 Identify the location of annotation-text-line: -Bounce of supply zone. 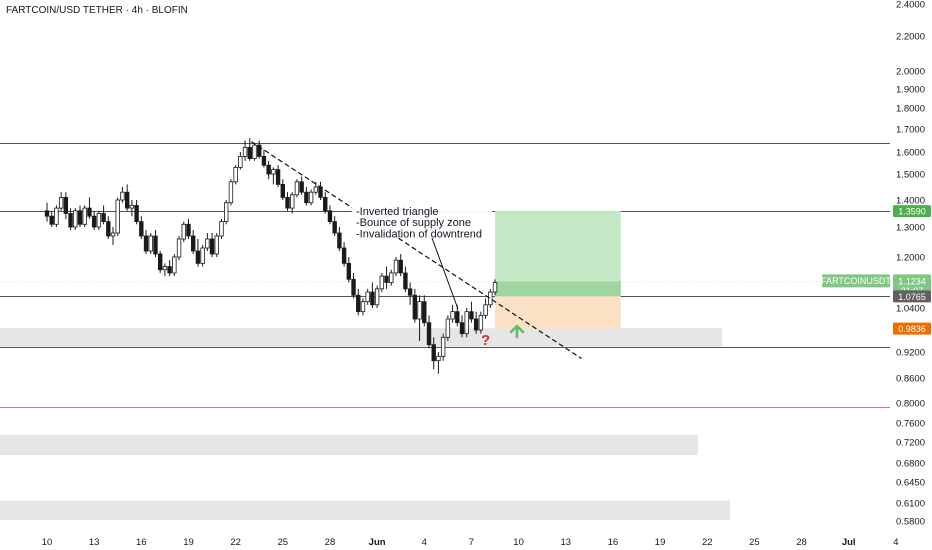
(413, 223).